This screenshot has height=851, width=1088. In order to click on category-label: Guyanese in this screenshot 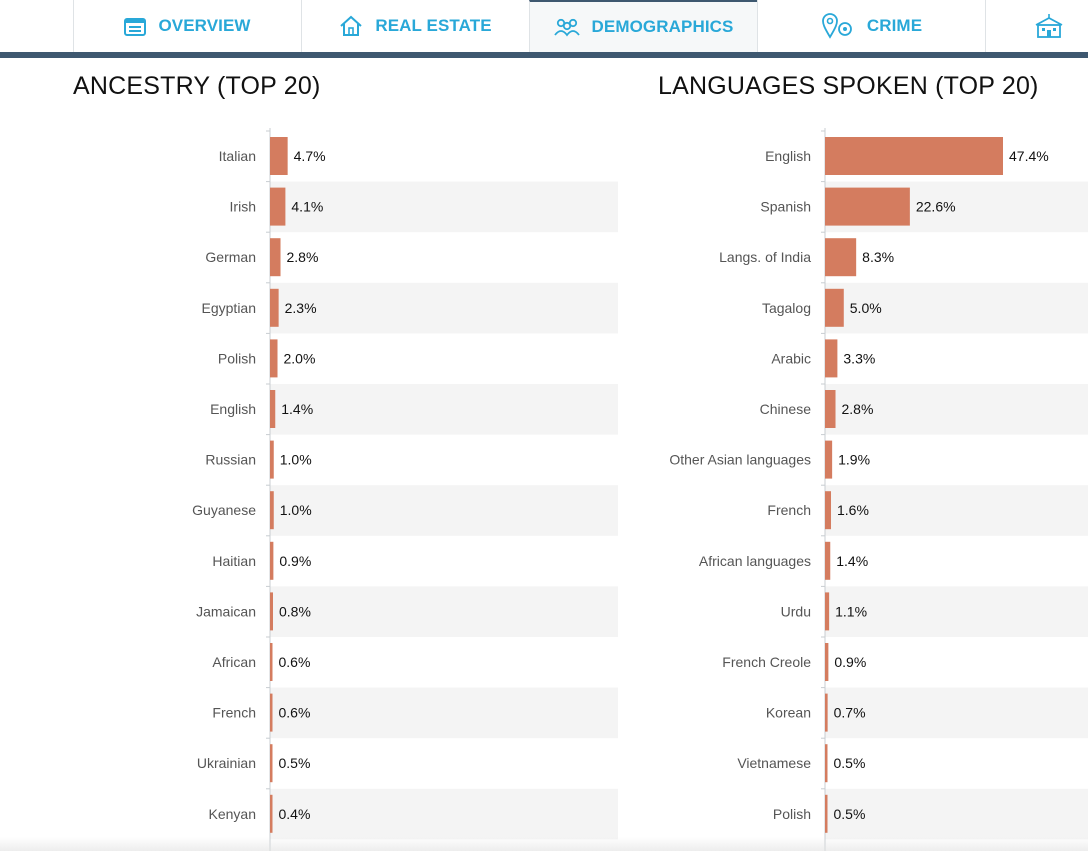, I will do `click(224, 510)`.